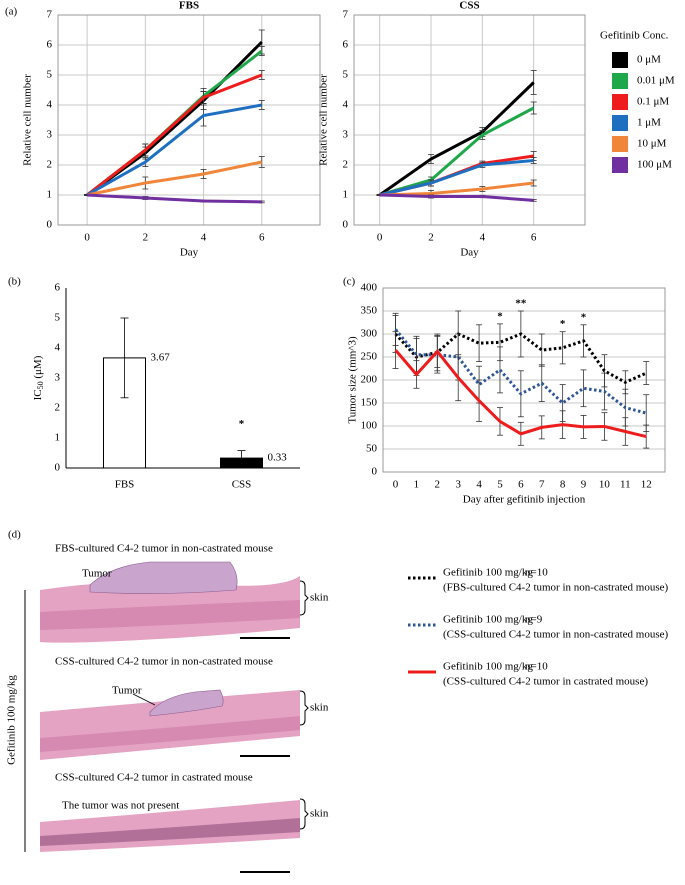  What do you see at coordinates (11, 12) in the screenshot?
I see `panel-label: (a)` at bounding box center [11, 12].